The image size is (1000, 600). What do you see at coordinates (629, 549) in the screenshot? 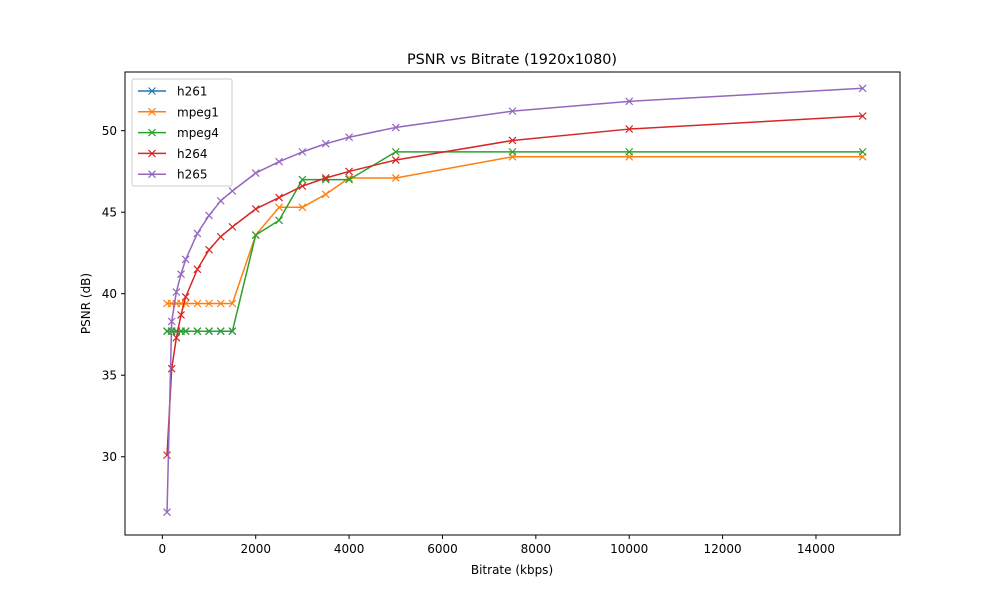
I see `x-tick-label: 10000` at bounding box center [629, 549].